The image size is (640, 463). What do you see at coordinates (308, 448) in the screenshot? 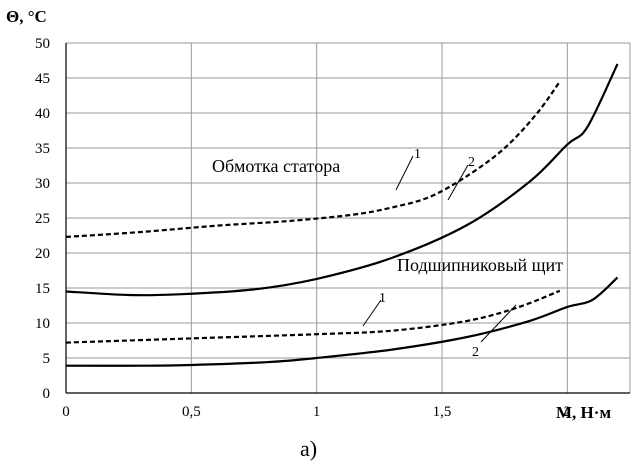
I see `figure-caption: а)` at bounding box center [308, 448].